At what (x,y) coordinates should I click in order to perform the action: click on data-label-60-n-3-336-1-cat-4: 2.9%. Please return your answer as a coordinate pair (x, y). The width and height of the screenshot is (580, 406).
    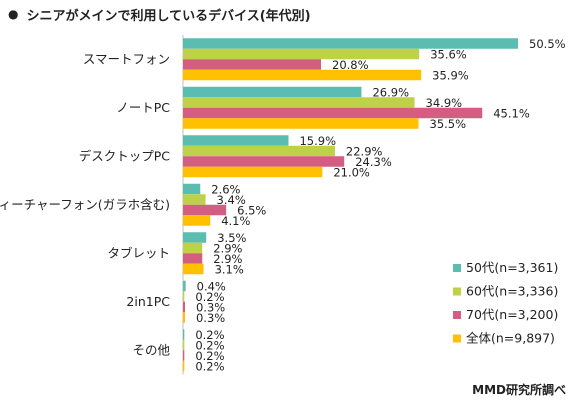
    Looking at the image, I should click on (227, 248).